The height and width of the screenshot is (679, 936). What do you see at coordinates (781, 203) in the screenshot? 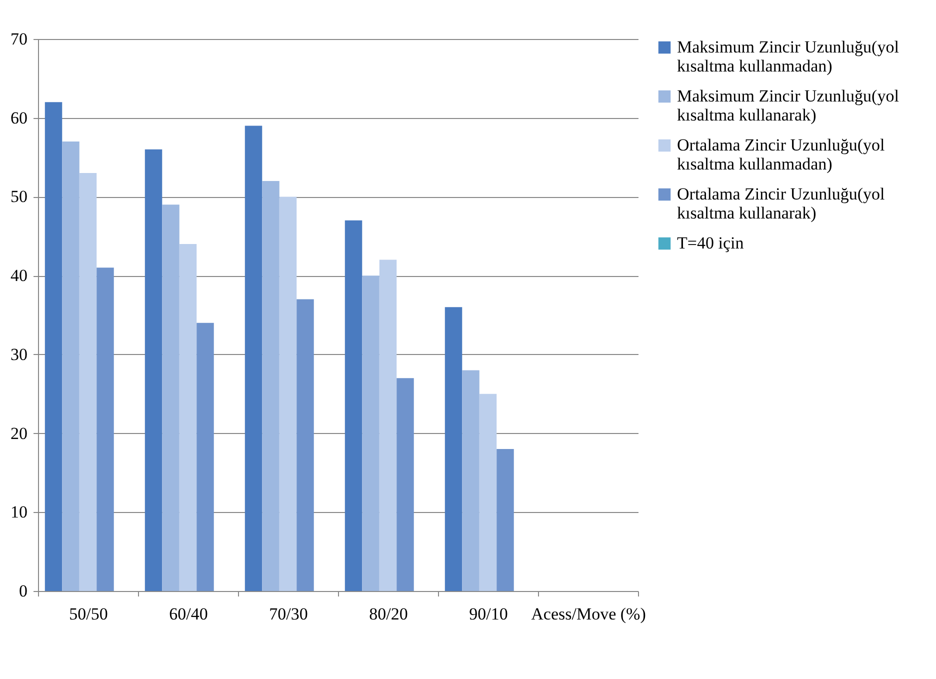
I see `legend-label: Ortalama Zincir Uzunluğu(yol kısaltma kullanarak)` at bounding box center [781, 203].